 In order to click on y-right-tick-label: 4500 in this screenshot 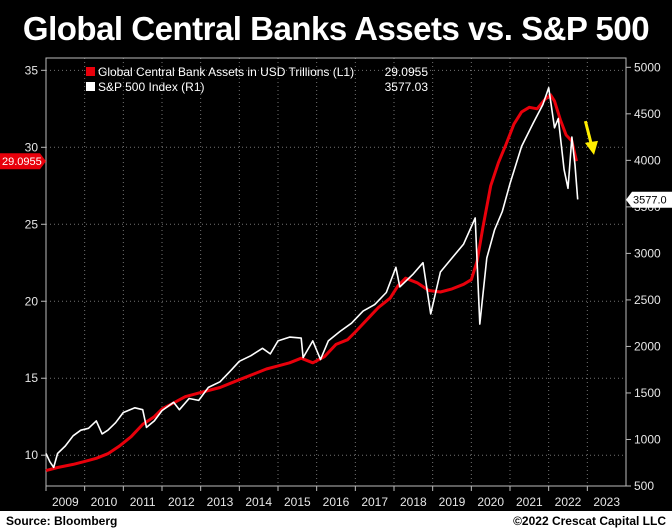, I will do `click(647, 114)`.